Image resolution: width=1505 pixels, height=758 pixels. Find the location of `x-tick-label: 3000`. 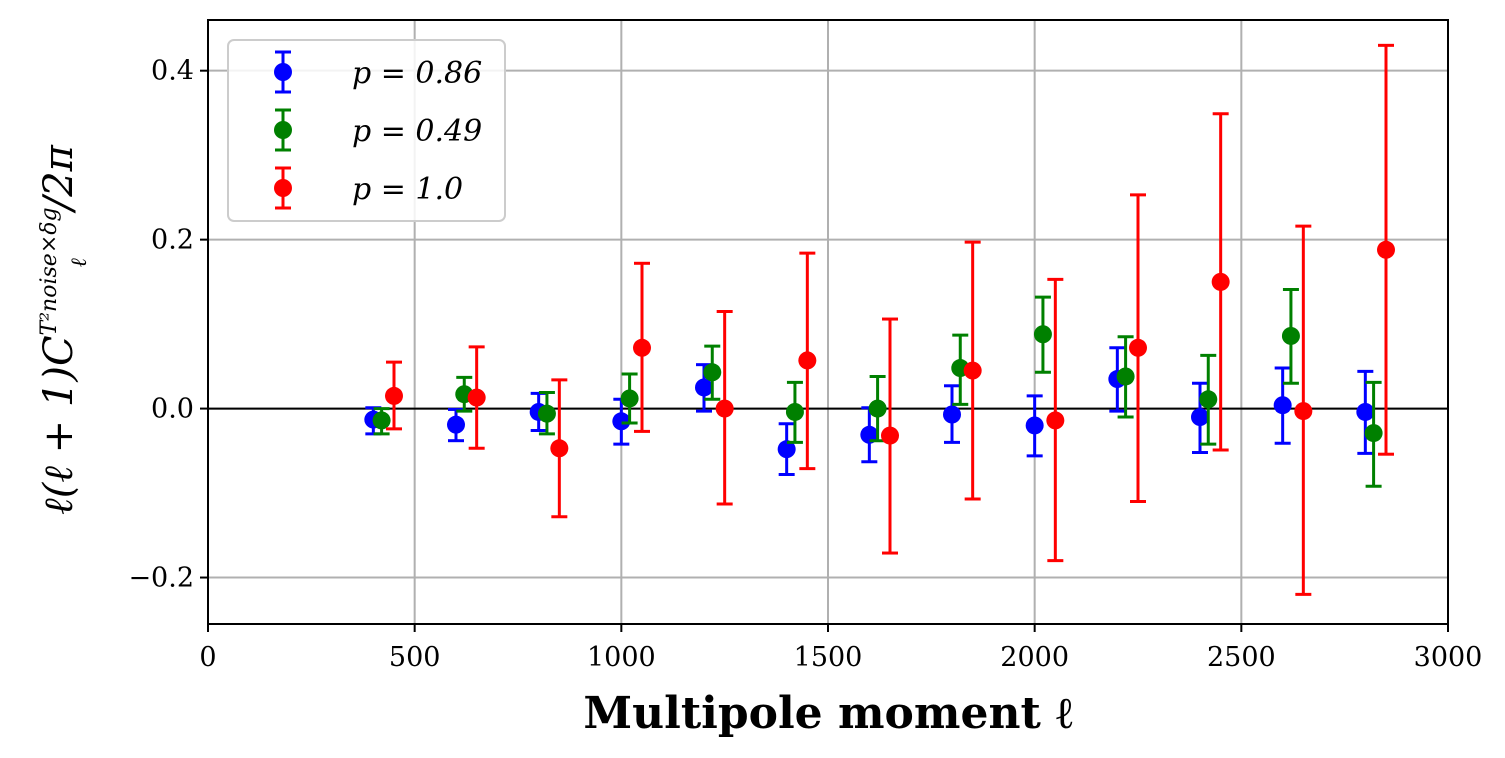

x-tick-label: 3000 is located at coordinates (1448, 657).